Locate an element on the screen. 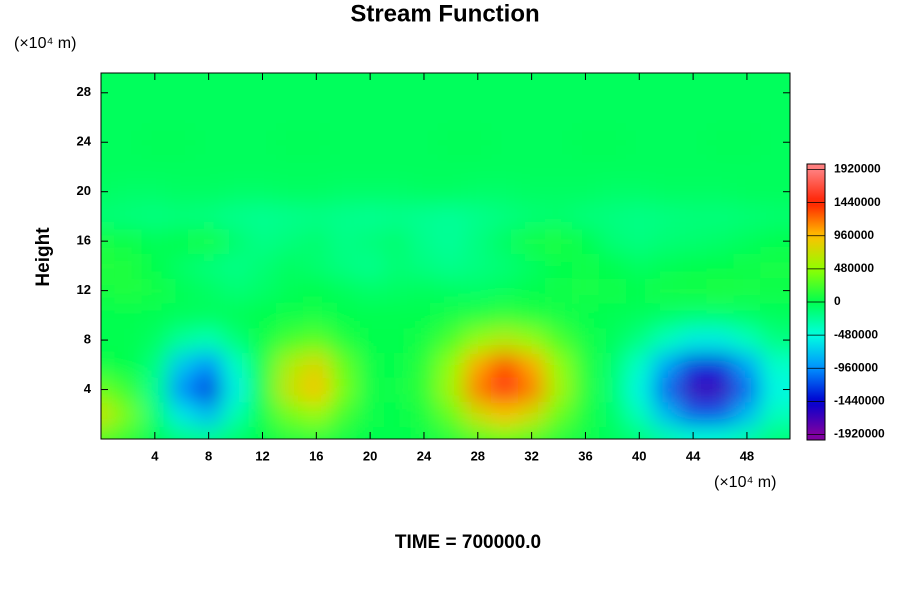 The image size is (900, 605). footer-time: TIME = 700000.0 is located at coordinates (468, 542).